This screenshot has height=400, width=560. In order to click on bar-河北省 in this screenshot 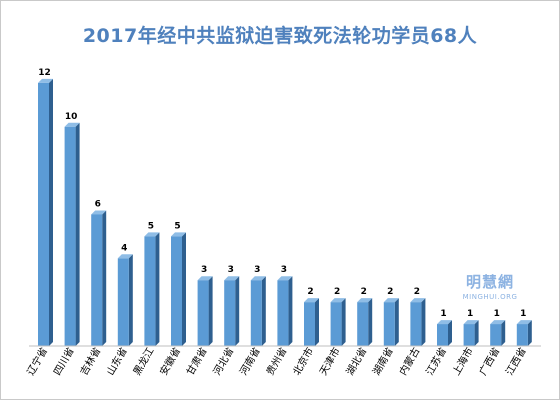, I will do `click(232, 311)`.